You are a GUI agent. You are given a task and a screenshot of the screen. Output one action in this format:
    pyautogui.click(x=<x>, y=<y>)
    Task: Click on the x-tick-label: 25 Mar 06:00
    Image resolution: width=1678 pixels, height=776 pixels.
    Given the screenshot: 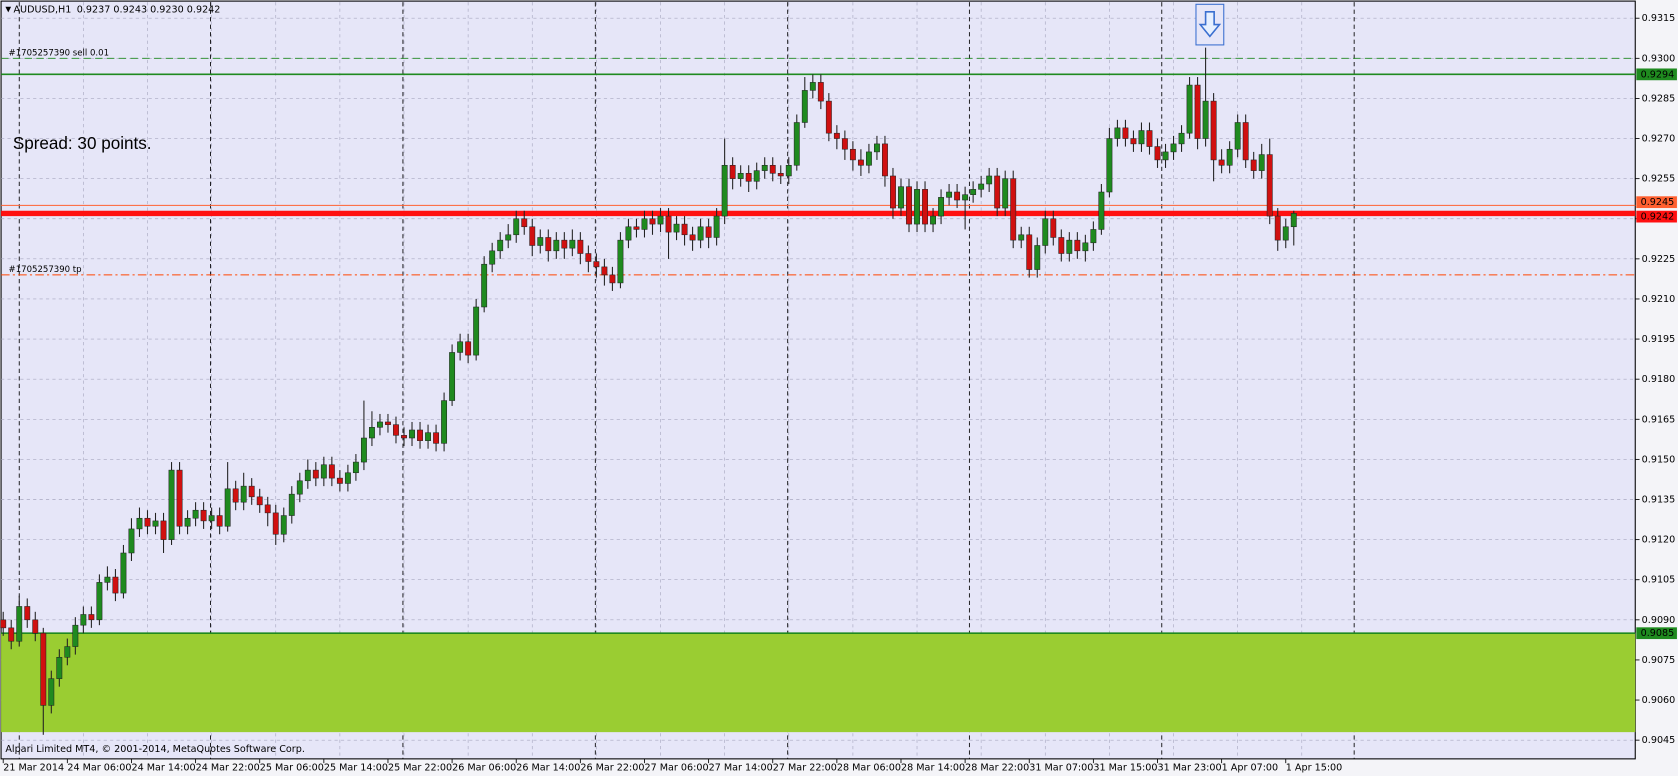 What is the action you would take?
    pyautogui.click(x=292, y=767)
    